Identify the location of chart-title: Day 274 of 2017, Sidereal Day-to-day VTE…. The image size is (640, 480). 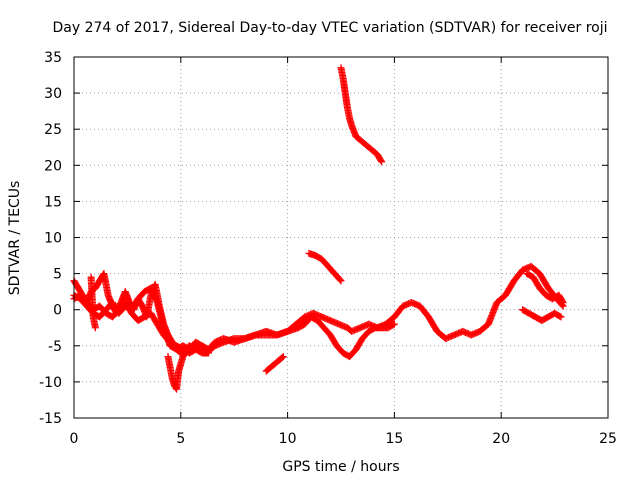
(329, 28).